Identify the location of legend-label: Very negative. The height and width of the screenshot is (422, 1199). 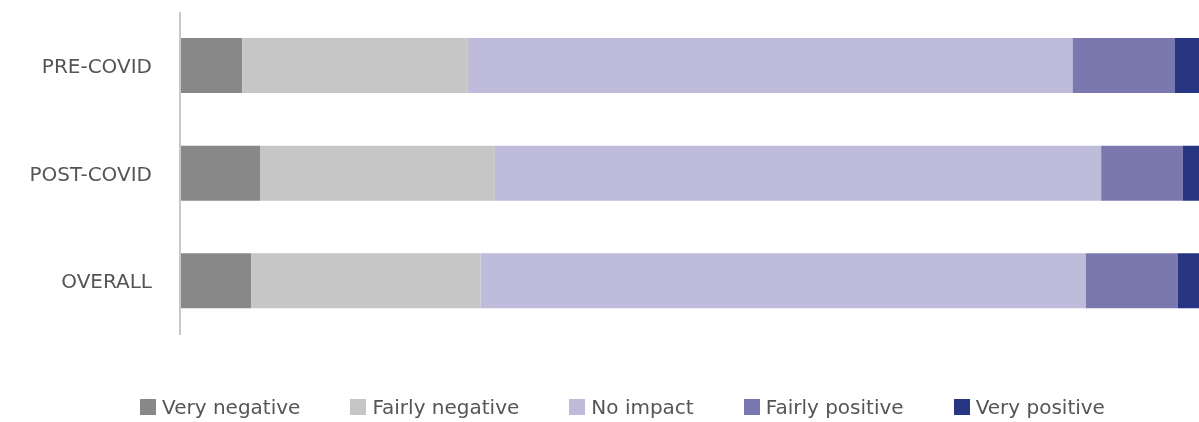
(231, 407).